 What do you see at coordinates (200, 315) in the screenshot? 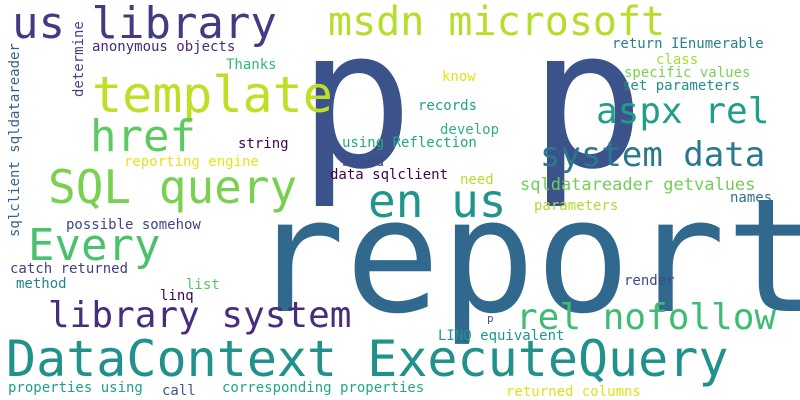
I see `word-library-system: library system` at bounding box center [200, 315].